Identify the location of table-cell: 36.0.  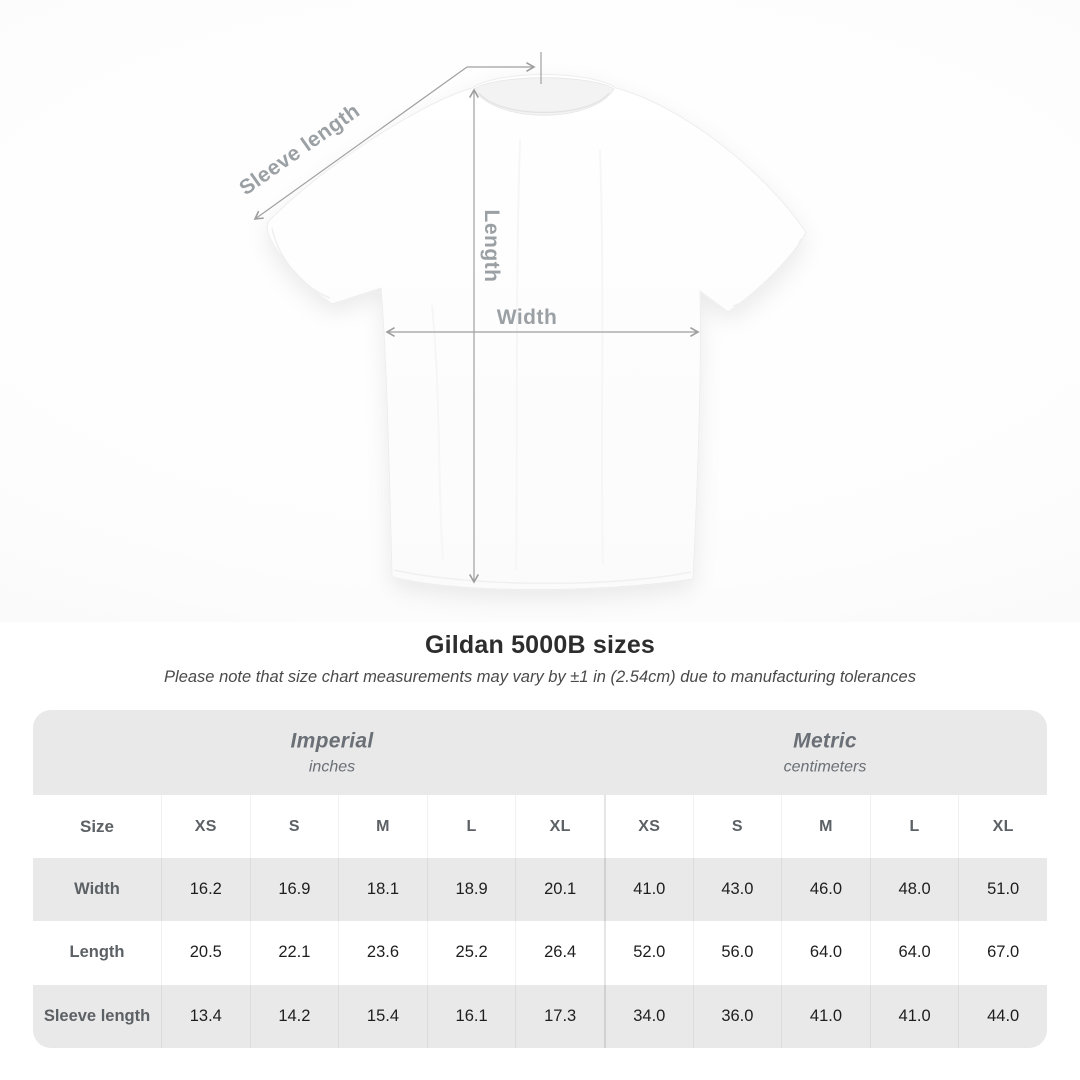
(737, 1016).